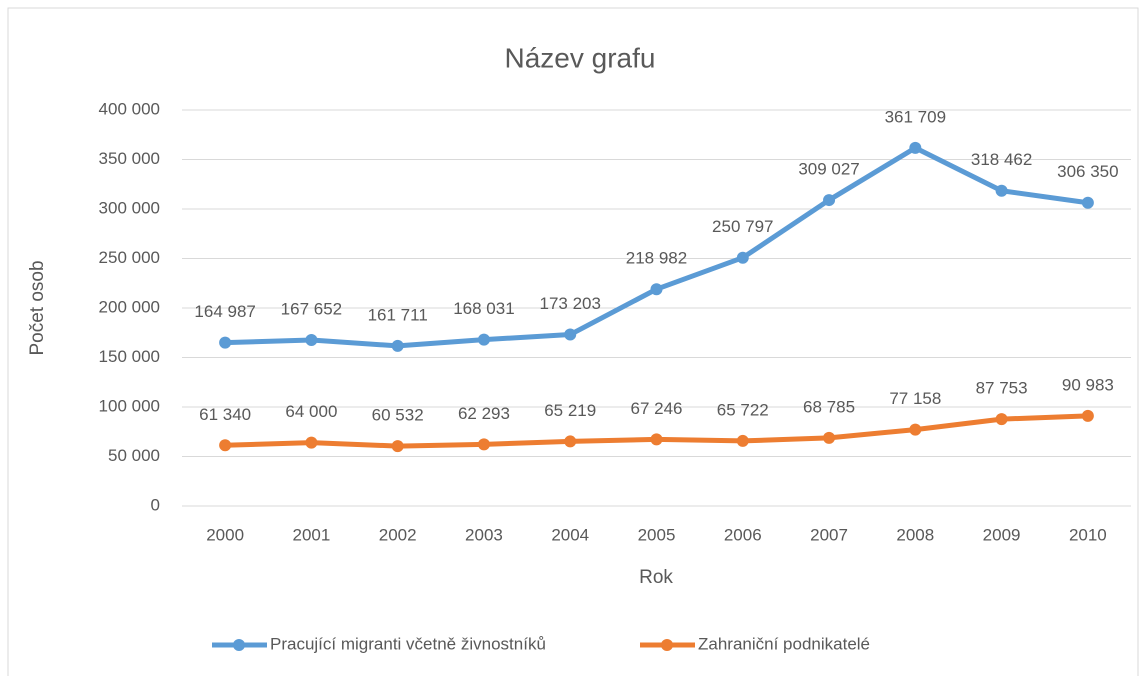 This screenshot has height=676, width=1147. Describe the element at coordinates (1002, 388) in the screenshot. I see `data-label: 87 753` at that location.